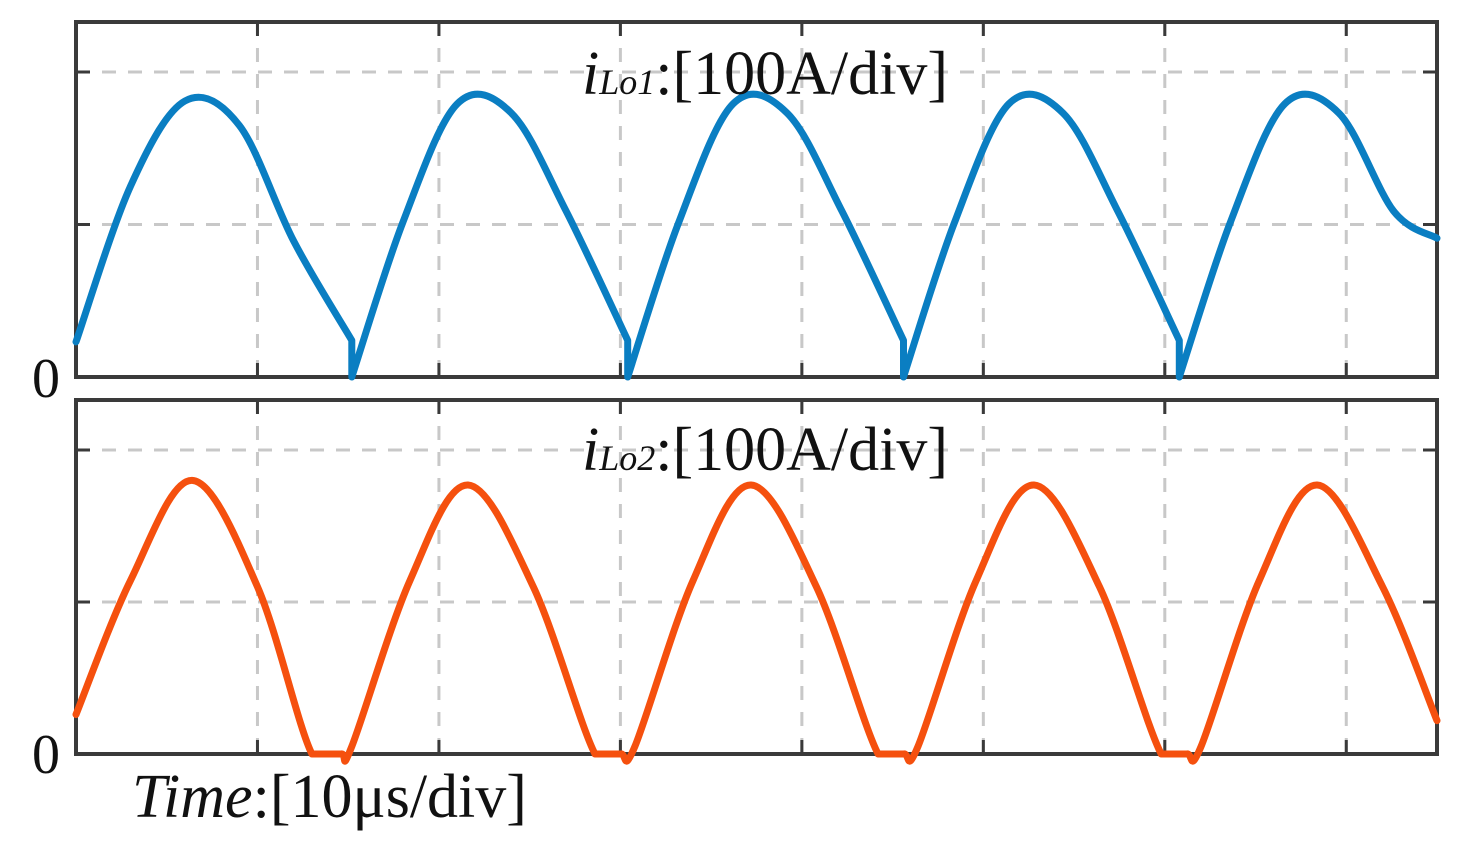 This screenshot has width=1477, height=851. I want to click on ilo2-zero-label: 0, so click(46, 755).